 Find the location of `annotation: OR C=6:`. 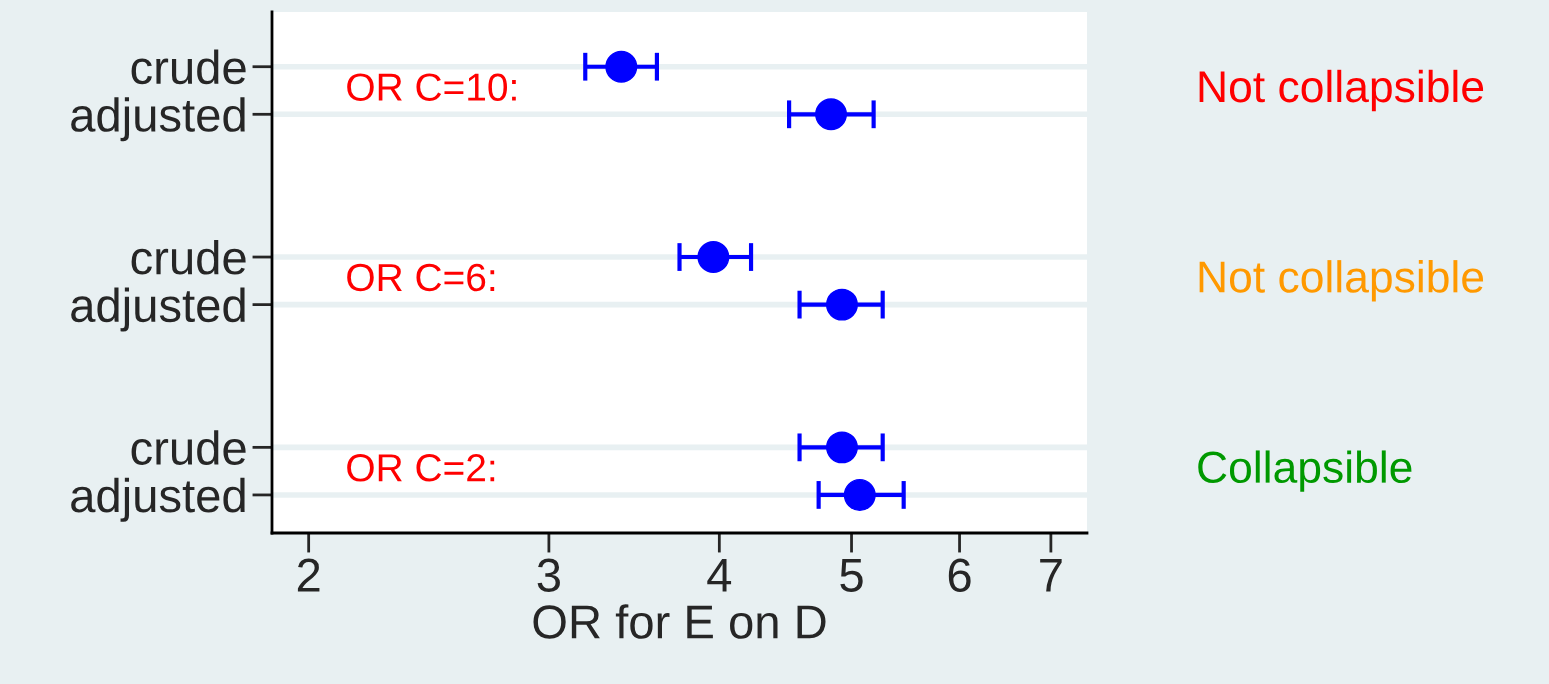

annotation: OR C=6: is located at coordinates (421, 277).